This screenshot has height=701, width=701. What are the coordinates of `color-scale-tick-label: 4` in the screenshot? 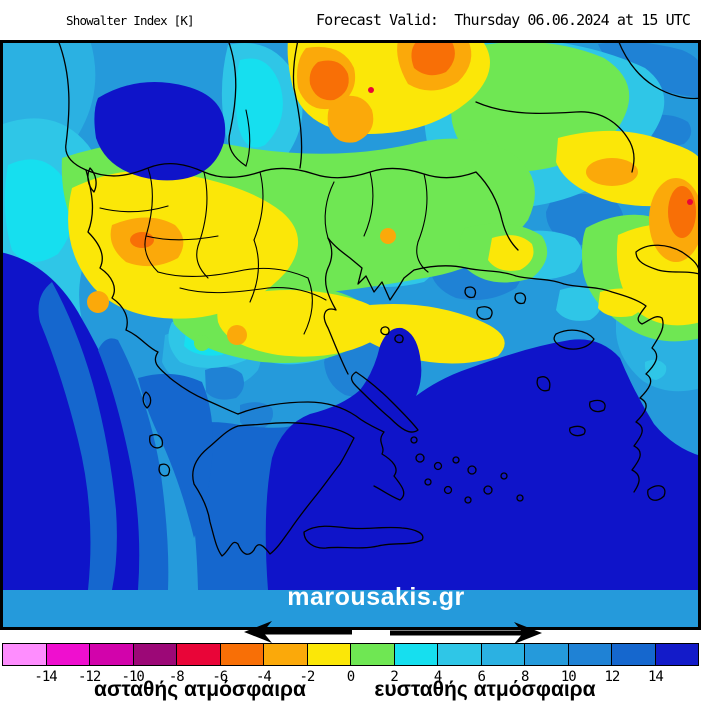 It's located at (438, 677).